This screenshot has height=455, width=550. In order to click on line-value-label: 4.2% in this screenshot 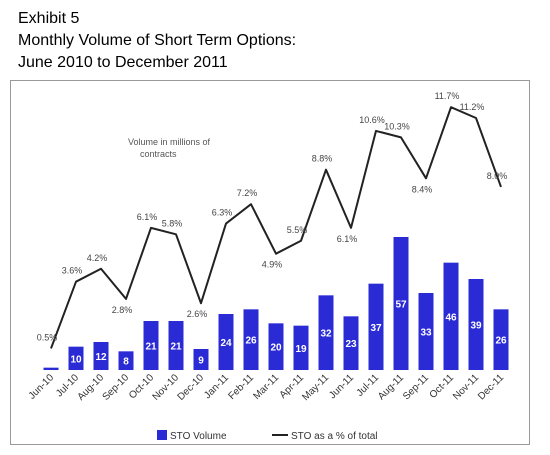, I will do `click(97, 258)`.